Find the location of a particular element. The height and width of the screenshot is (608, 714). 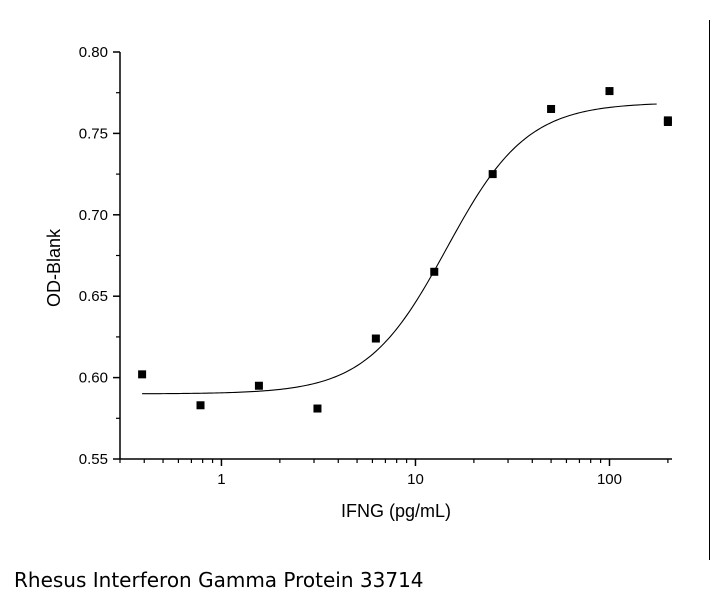

y-axis: 0.55 0.60 0.65 0.70 0.75 0.80 is located at coordinates (100, 256).